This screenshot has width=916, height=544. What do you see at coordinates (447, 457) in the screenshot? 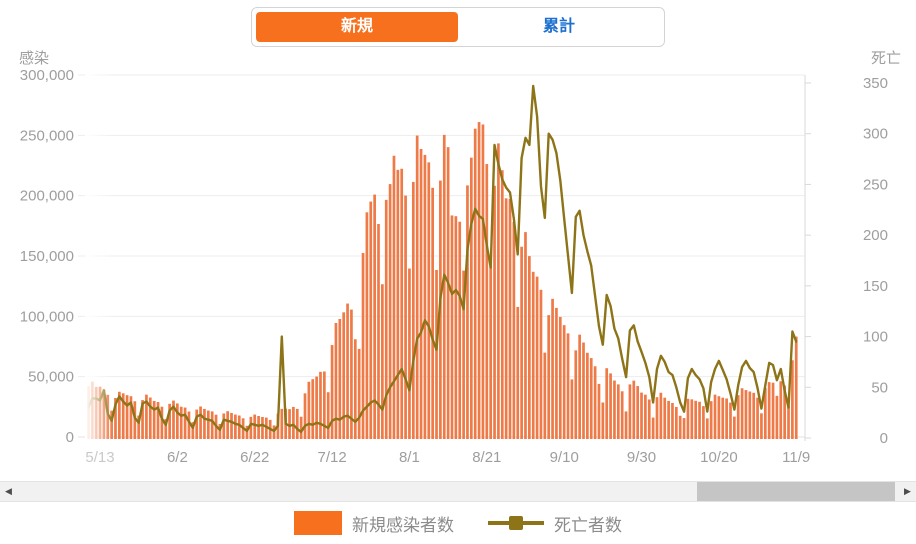
I see `x-axis-labels: 5/13 6/2 6/22 7/12 8/1 8/21 9/10 9/30 10/20 11/9` at bounding box center [447, 457].